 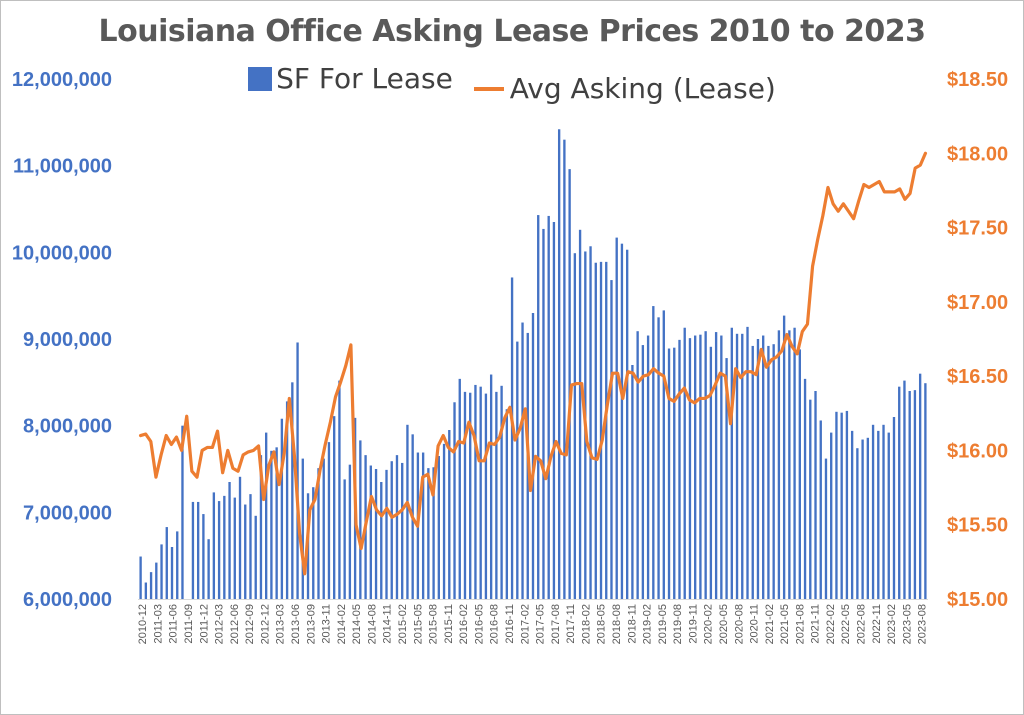 I want to click on y-left-tick-label: 11,000,000, so click(x=62, y=167).